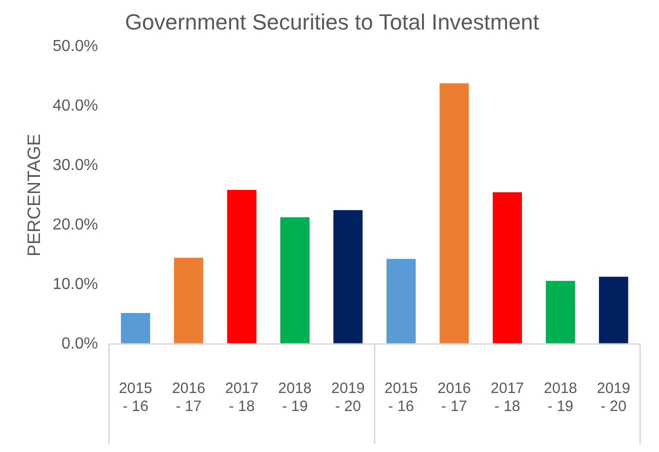 This screenshot has width=659, height=452. Describe the element at coordinates (34, 195) in the screenshot. I see `y-axis-title: PERCENTAGE` at that location.